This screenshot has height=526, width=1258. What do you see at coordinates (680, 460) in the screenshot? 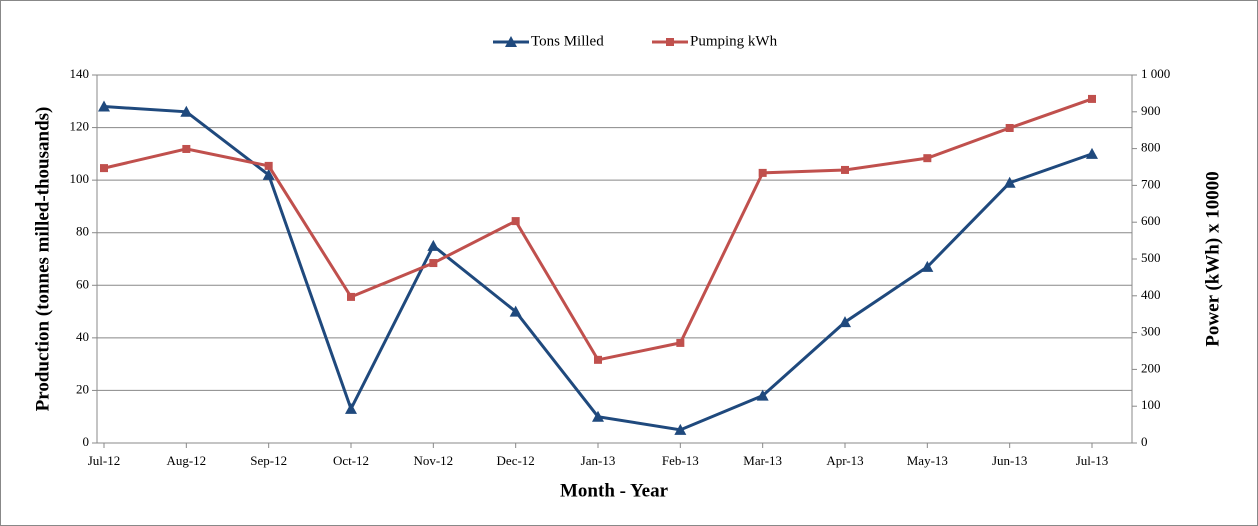
I see `x-tick-label: Feb-13` at bounding box center [680, 460].